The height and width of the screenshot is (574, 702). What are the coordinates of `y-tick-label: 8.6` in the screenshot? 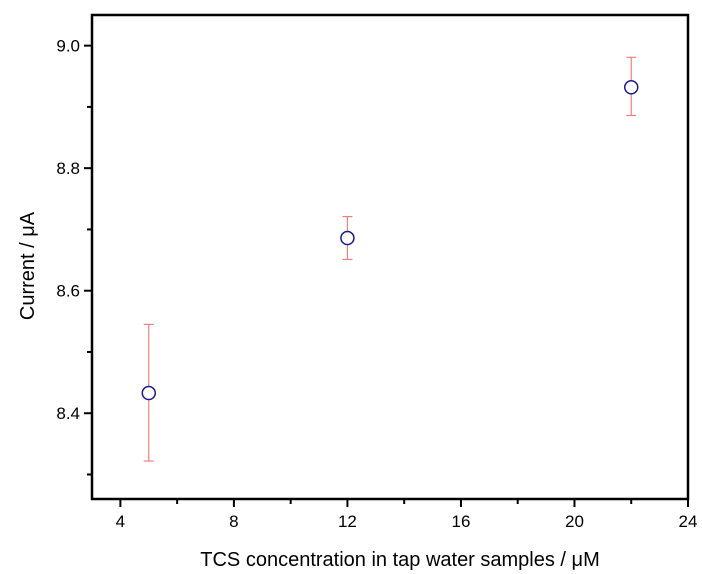 It's located at (68, 291).